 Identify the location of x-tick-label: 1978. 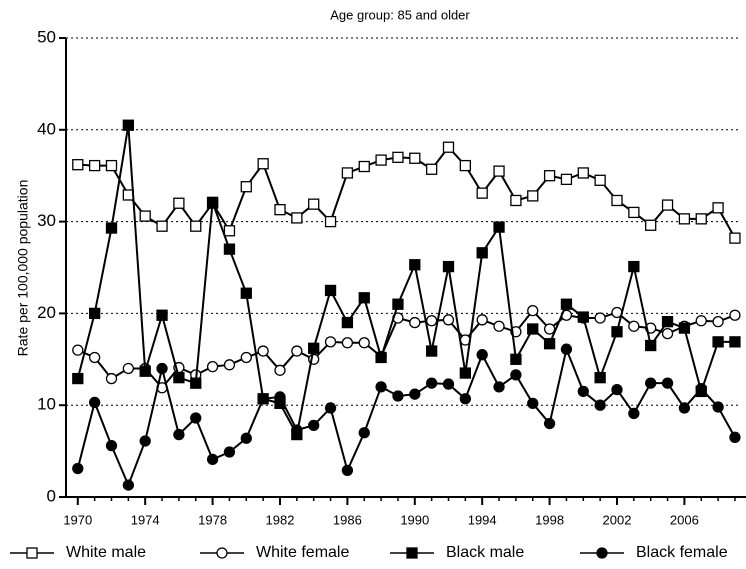
(212, 519).